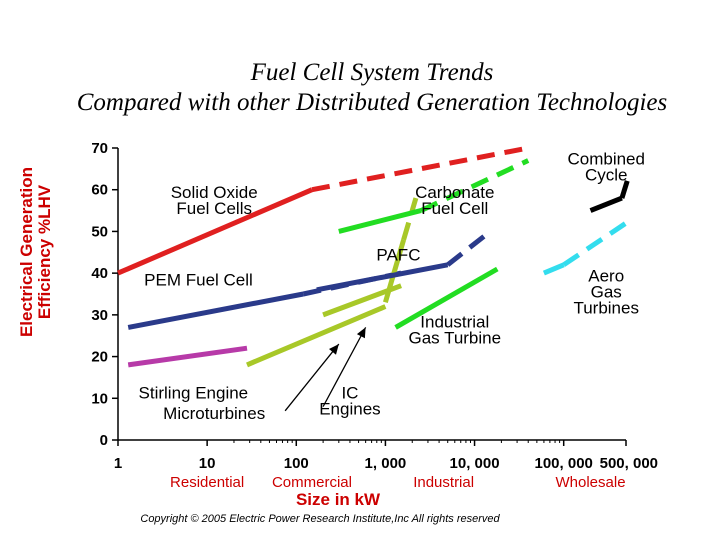 The image size is (720, 540). Describe the element at coordinates (629, 463) in the screenshot. I see `x-tick-label: 500, 000` at that location.